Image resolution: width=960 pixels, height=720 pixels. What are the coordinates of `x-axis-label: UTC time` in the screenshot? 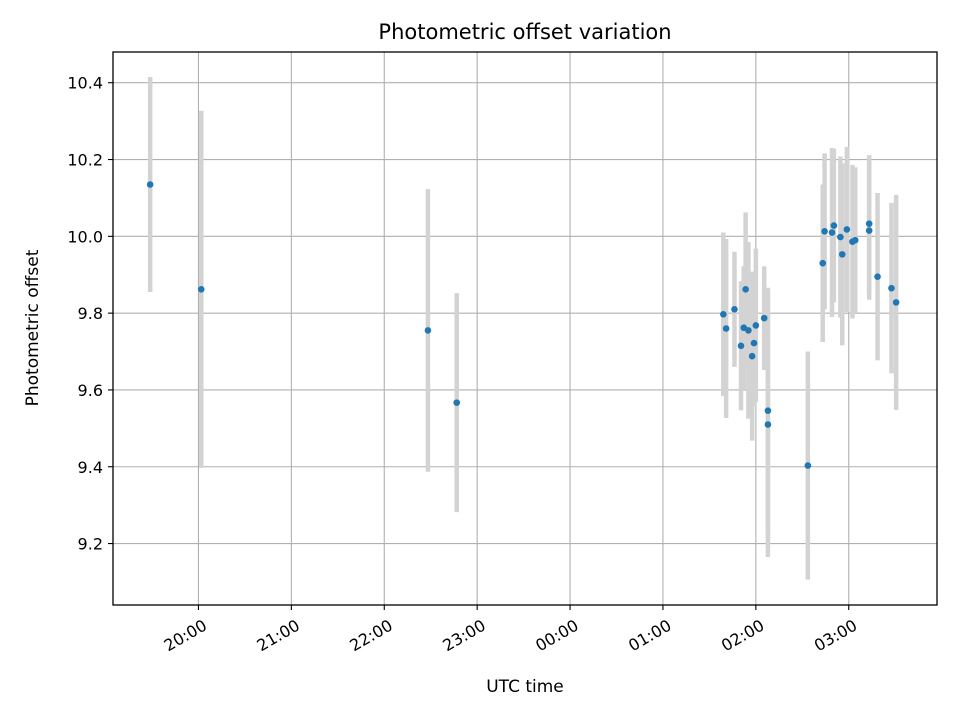 It's located at (525, 687).